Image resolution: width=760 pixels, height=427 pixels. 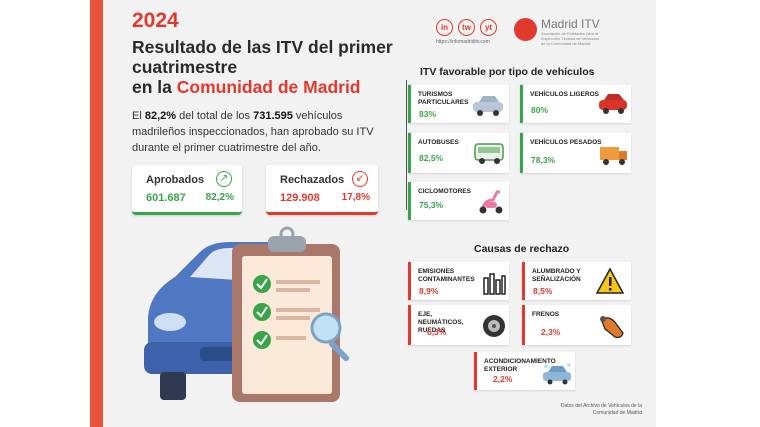 I want to click on red-car-icon, so click(x=613, y=104).